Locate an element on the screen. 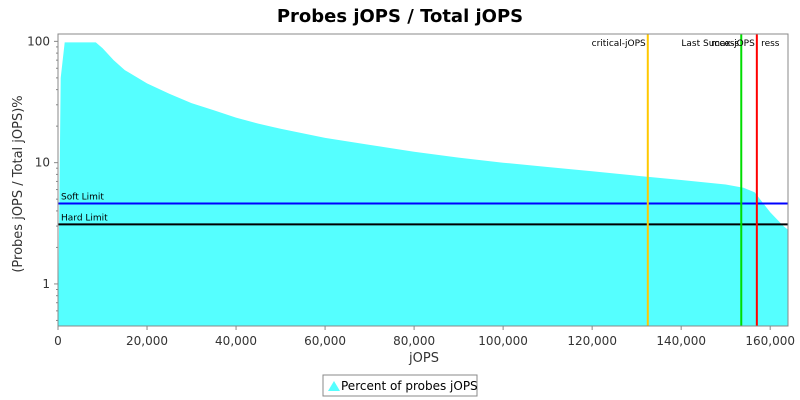 Image resolution: width=800 pixels, height=400 pixels. x-tick-label: 20,000 is located at coordinates (147, 341).